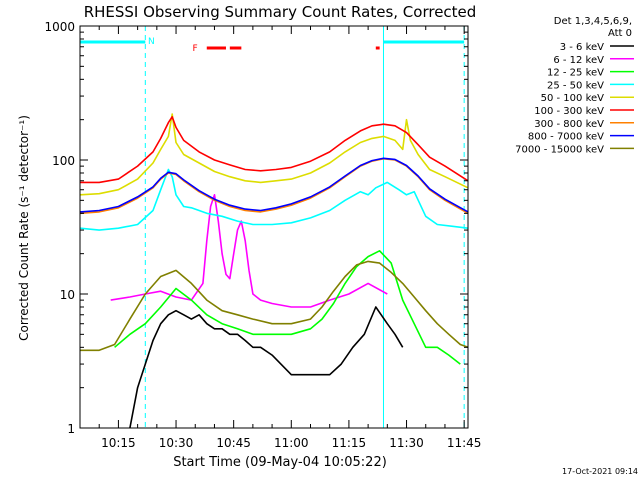 This screenshot has height=480, width=640. What do you see at coordinates (569, 124) in the screenshot?
I see `legend-label-7: 300 - 800 keV` at bounding box center [569, 124].